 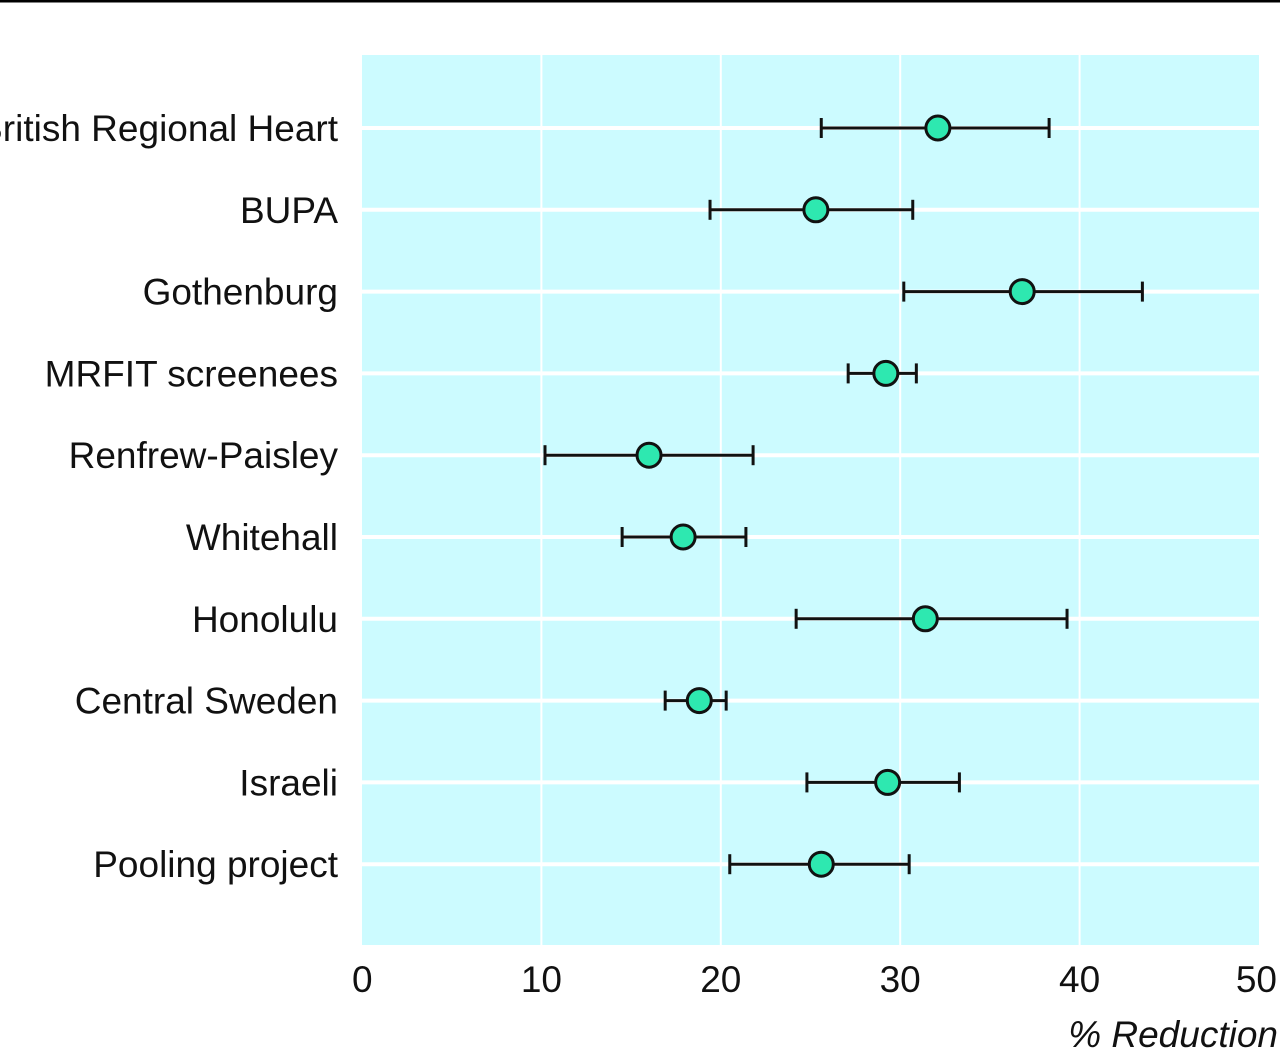 I want to click on category-label: British Regional Heart, so click(x=169, y=128).